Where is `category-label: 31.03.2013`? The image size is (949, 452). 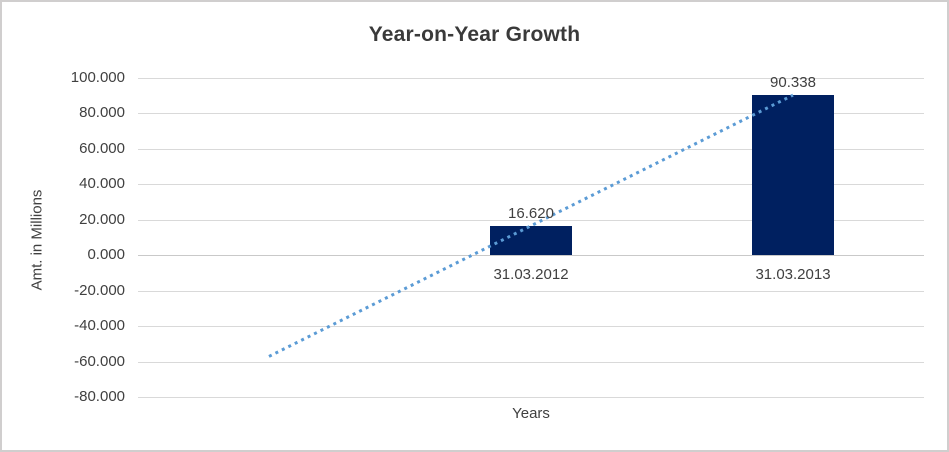
category-label: 31.03.2013 is located at coordinates (793, 275).